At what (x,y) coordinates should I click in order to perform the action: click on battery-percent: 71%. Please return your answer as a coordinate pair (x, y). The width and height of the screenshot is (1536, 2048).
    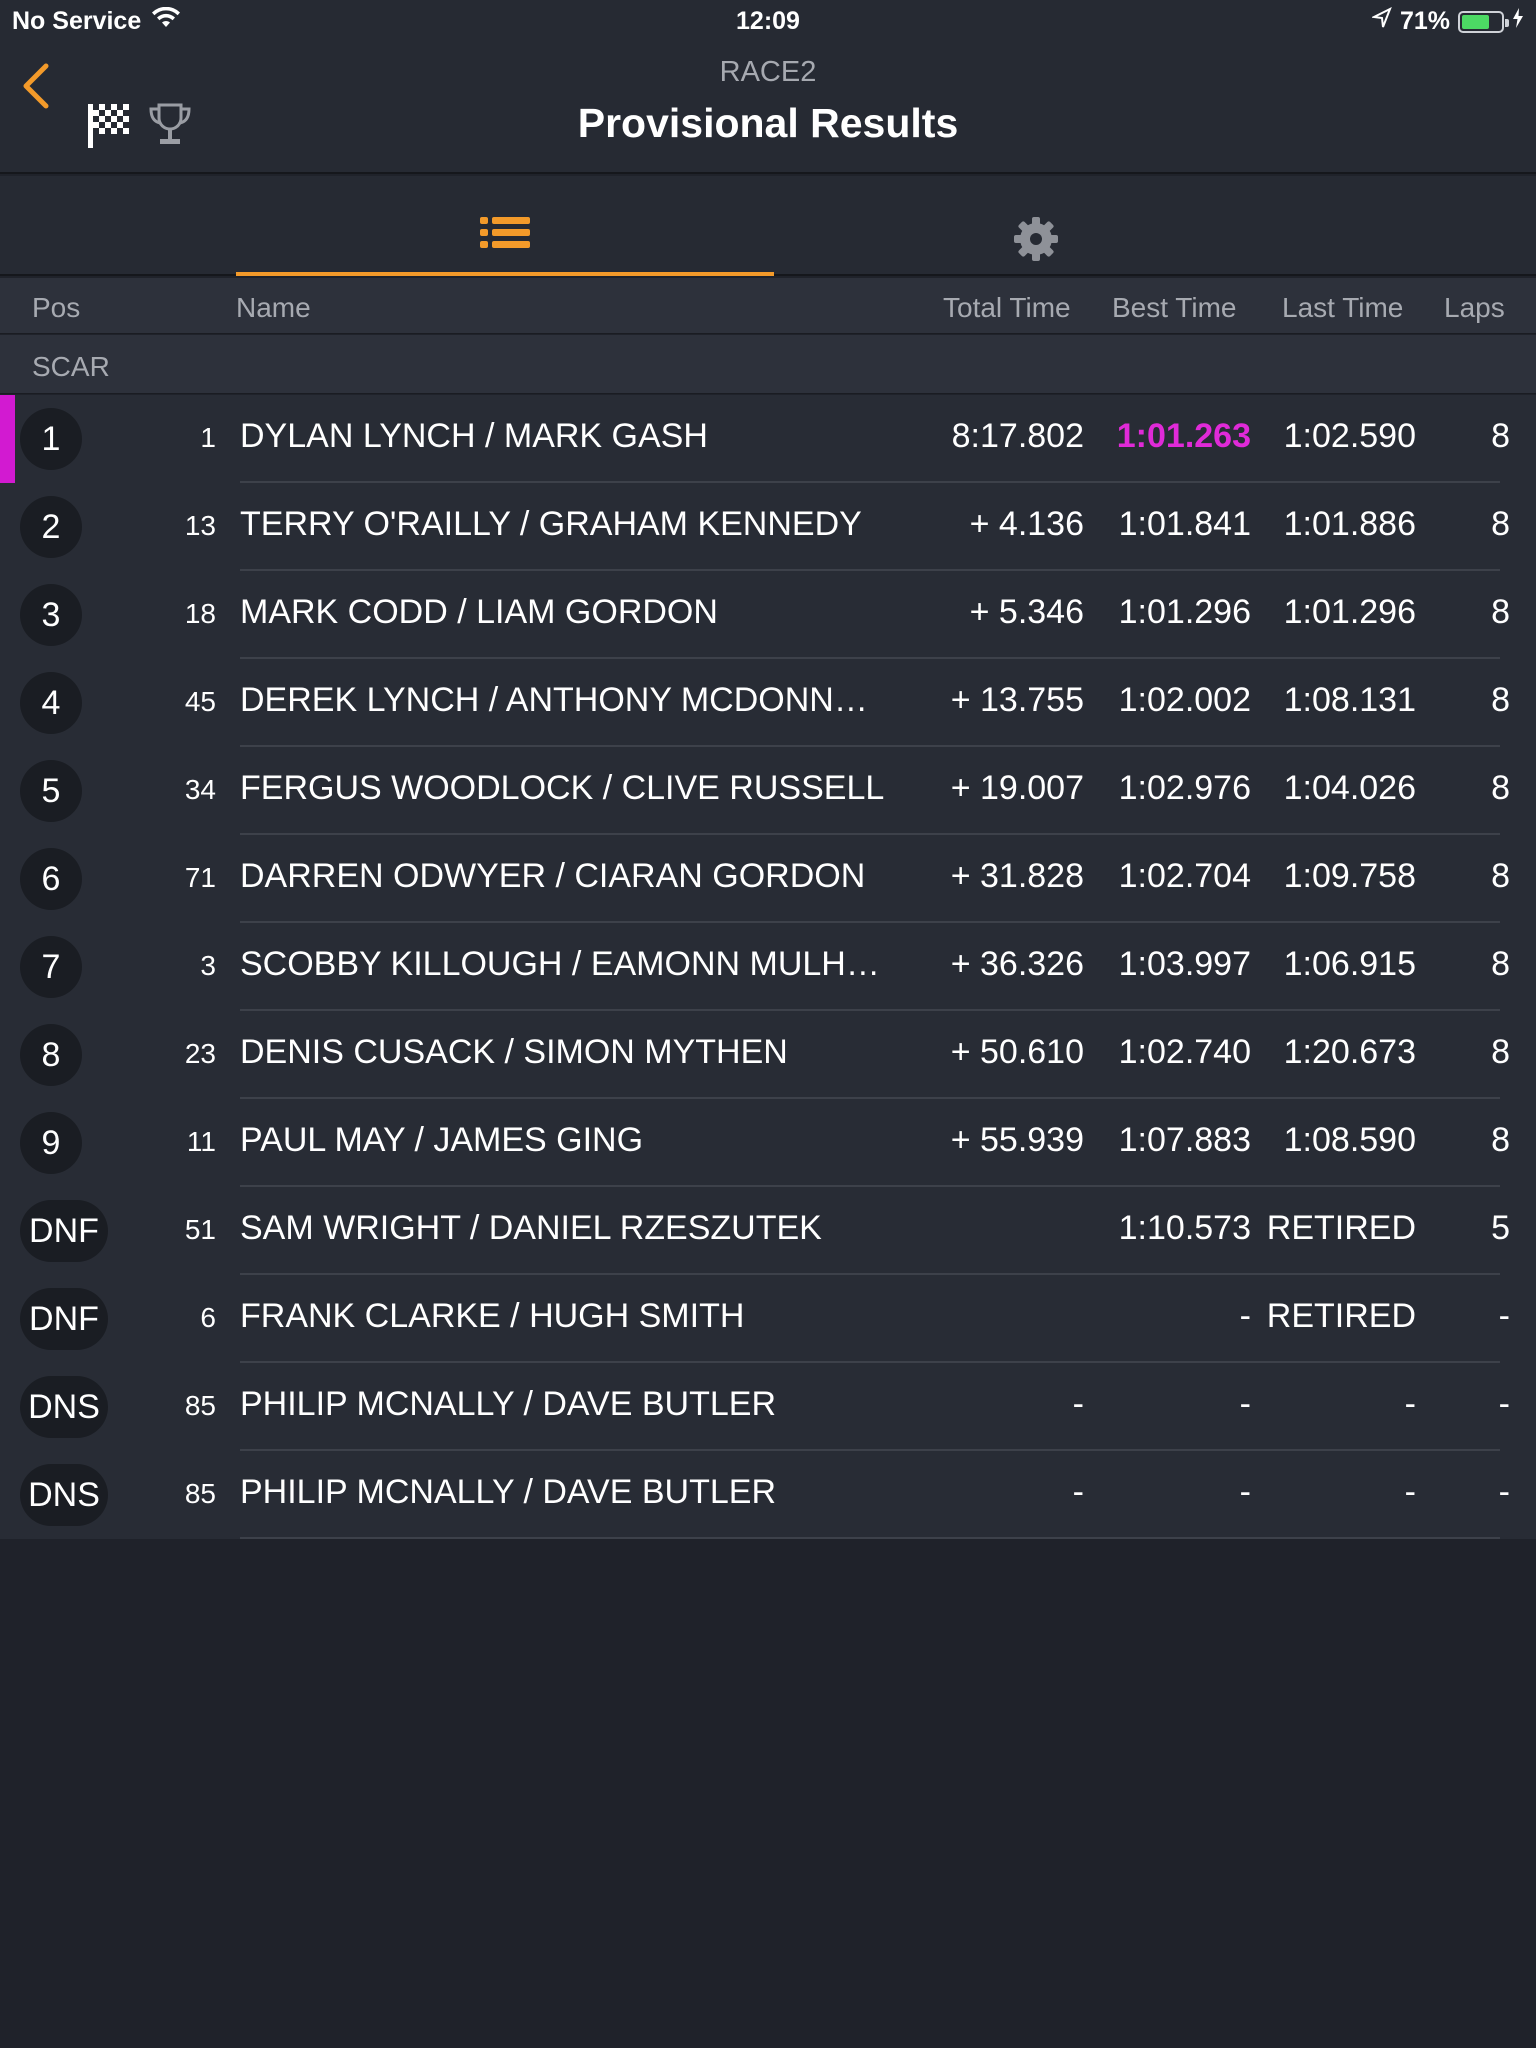
    Looking at the image, I should click on (1424, 21).